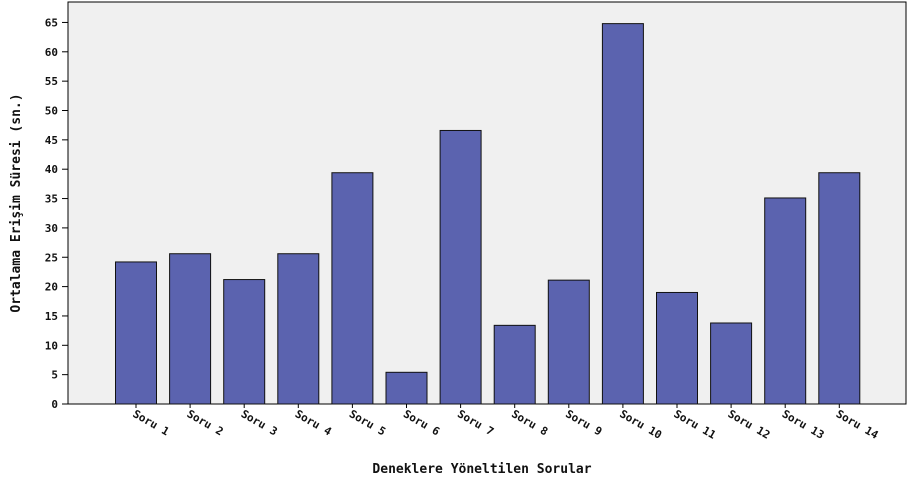 This screenshot has height=481, width=909. What do you see at coordinates (51, 140) in the screenshot?
I see `y-tick-label: 45` at bounding box center [51, 140].